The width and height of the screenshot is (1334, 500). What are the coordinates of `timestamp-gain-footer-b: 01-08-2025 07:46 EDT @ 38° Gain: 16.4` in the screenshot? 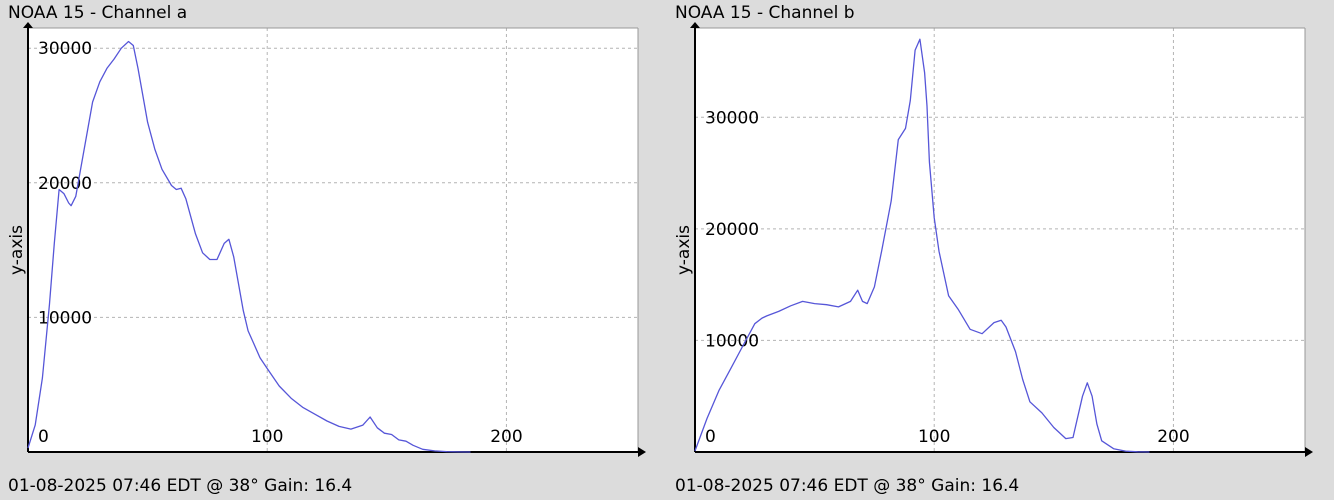 It's located at (847, 486).